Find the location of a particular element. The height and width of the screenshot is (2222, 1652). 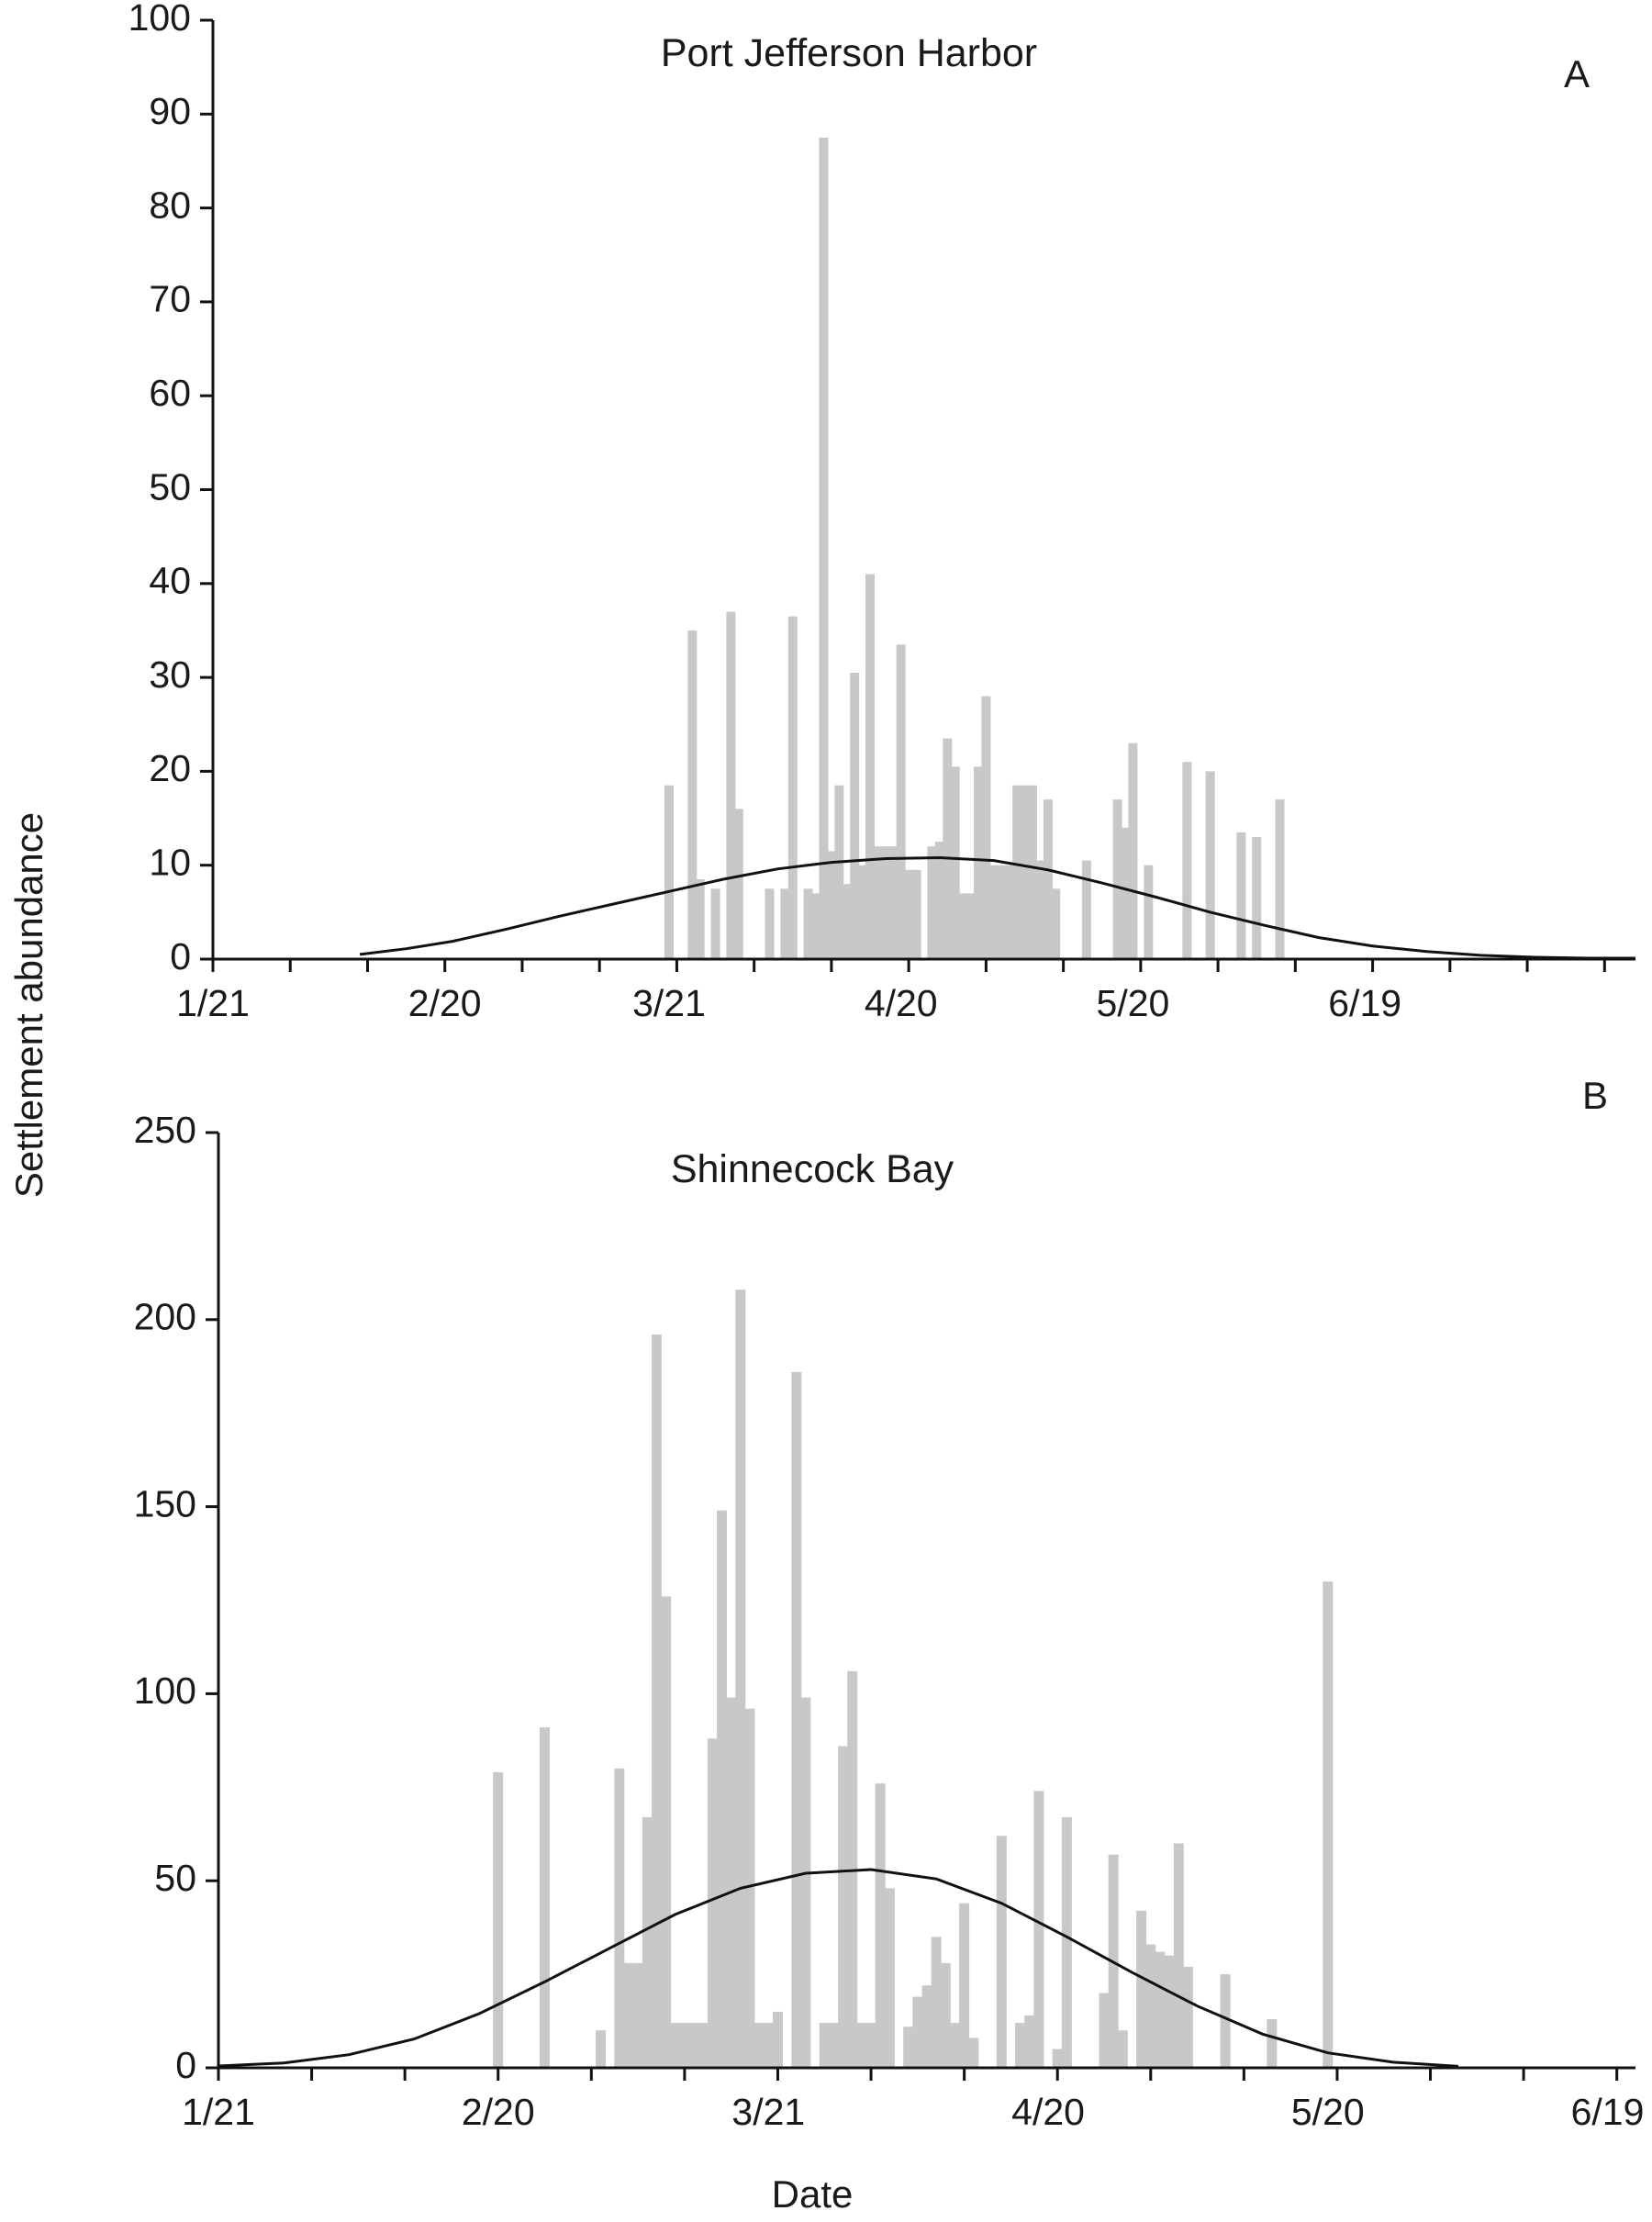

panel-a-title: Port Jefferson Harbor is located at coordinates (849, 53).